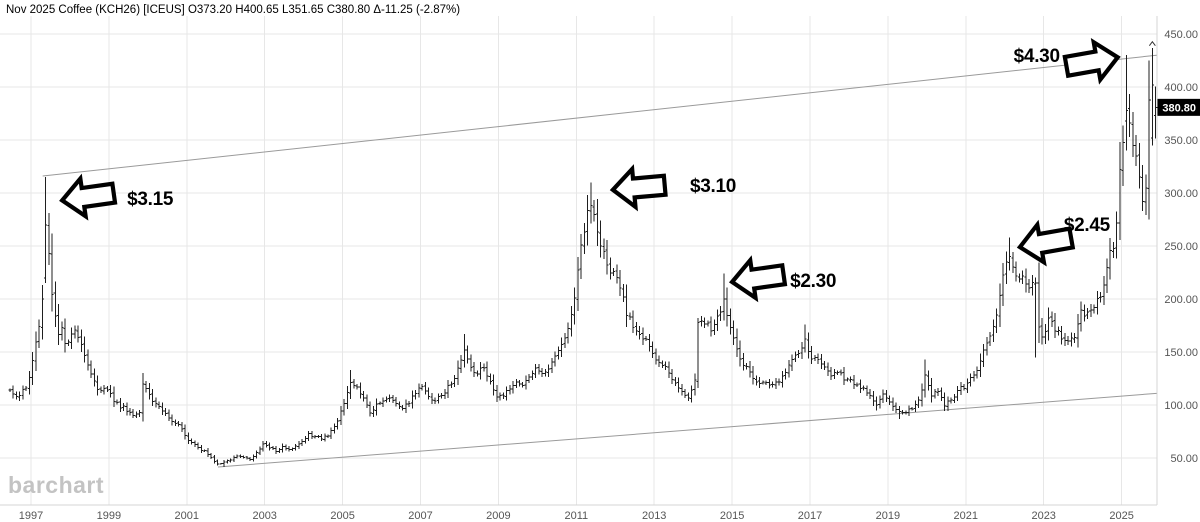 This screenshot has height=522, width=1200. I want to click on y-tick-label: 350.00, so click(1181, 141).